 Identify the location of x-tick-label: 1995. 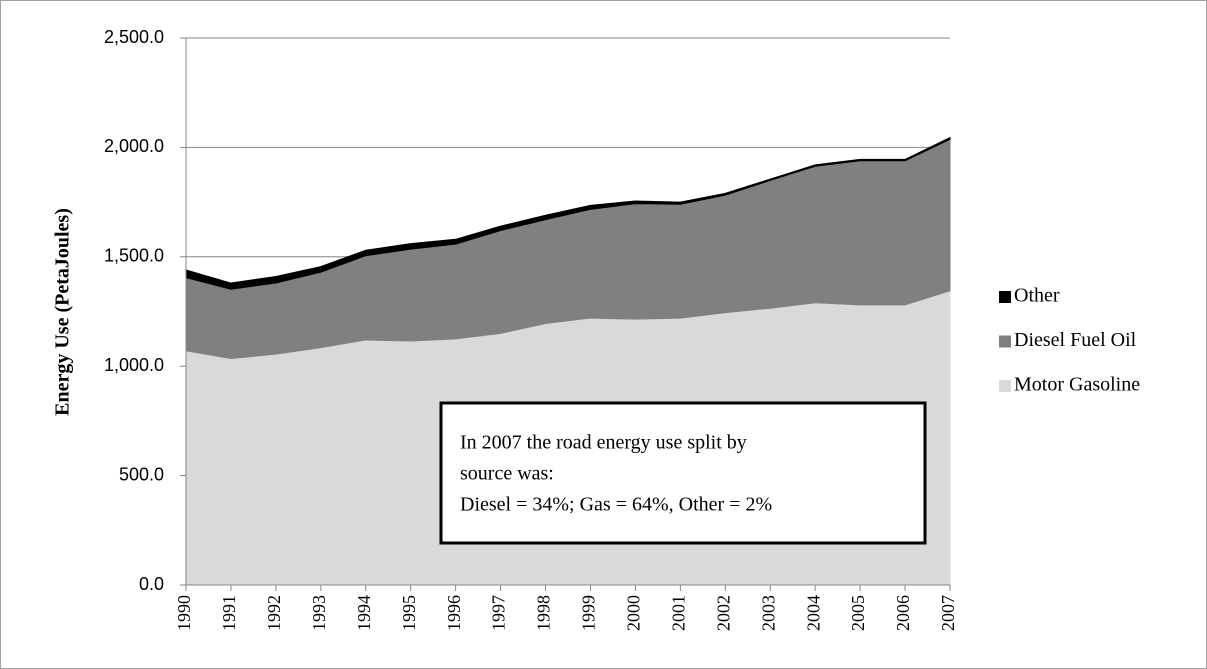
(409, 613).